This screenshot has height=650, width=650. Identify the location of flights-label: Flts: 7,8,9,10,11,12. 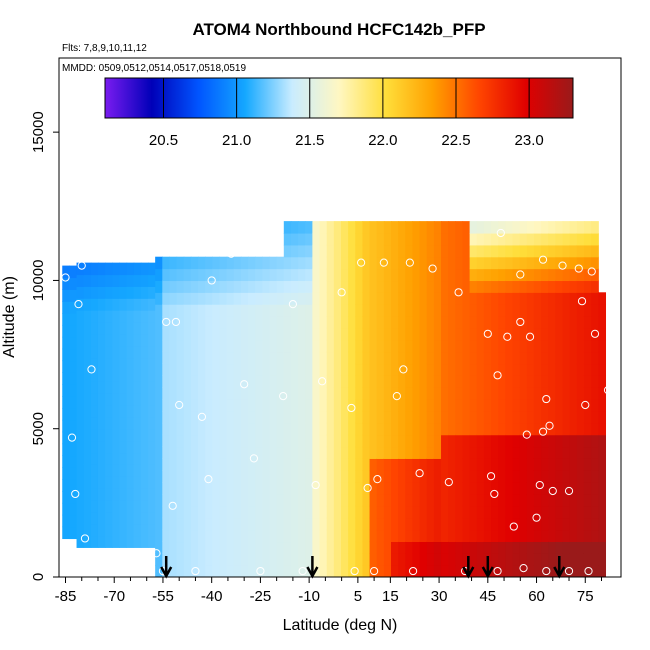
(104, 48).